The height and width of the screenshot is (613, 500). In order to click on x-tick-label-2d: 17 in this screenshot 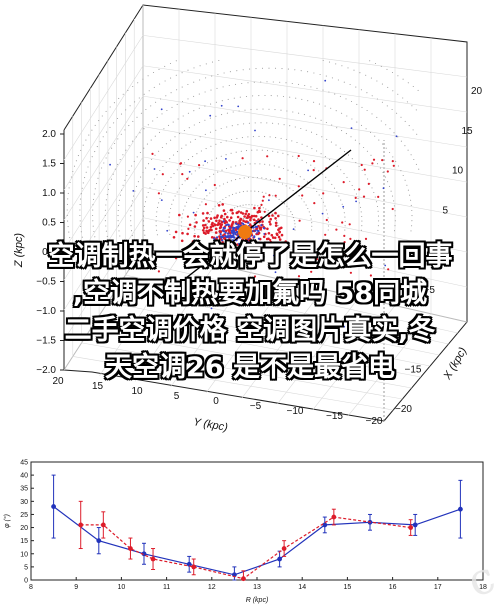, I will do `click(438, 587)`.